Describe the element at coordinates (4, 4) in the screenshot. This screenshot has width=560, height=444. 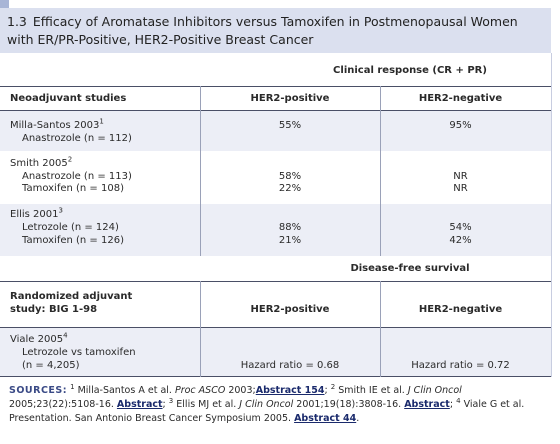
I see `accent-bar` at that location.